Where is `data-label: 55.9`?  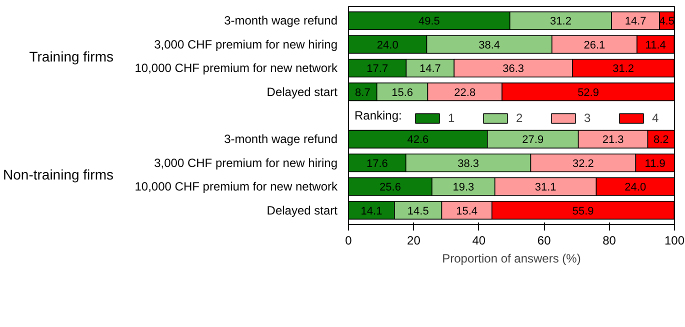 data-label: 55.9 is located at coordinates (583, 211).